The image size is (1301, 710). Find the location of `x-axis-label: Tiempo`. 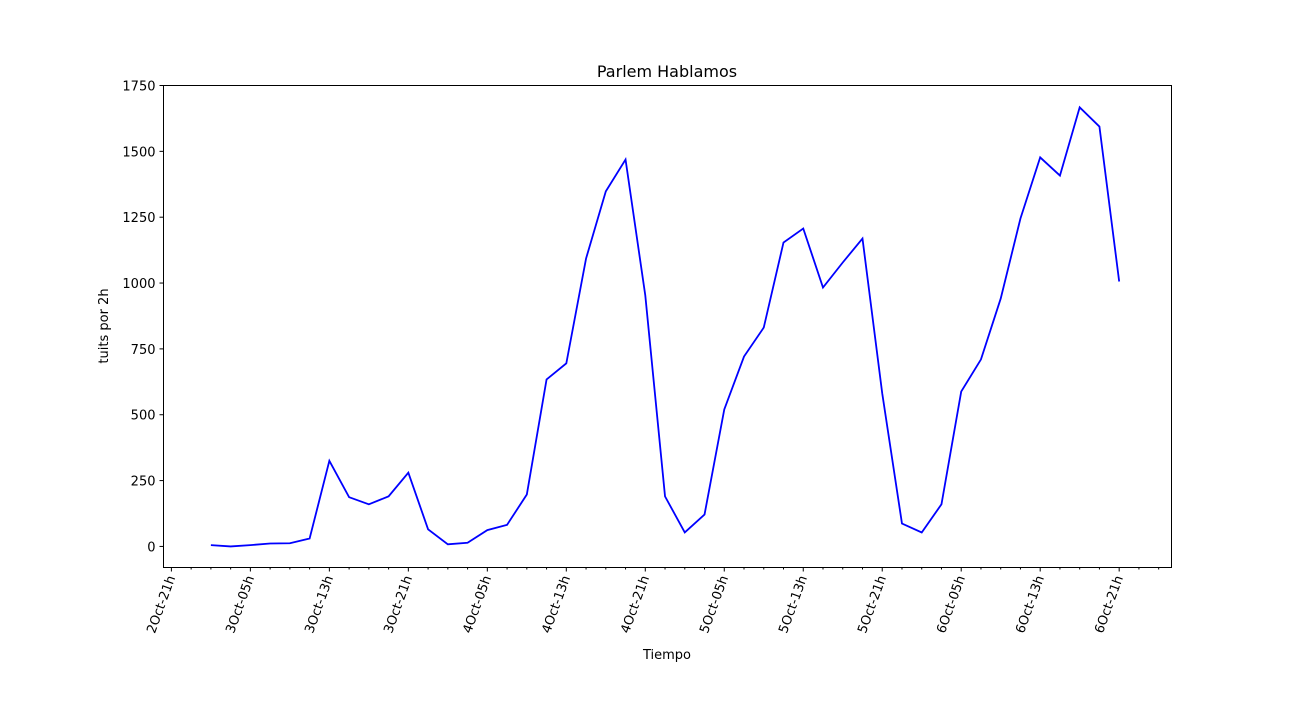

x-axis-label: Tiempo is located at coordinates (666, 655).